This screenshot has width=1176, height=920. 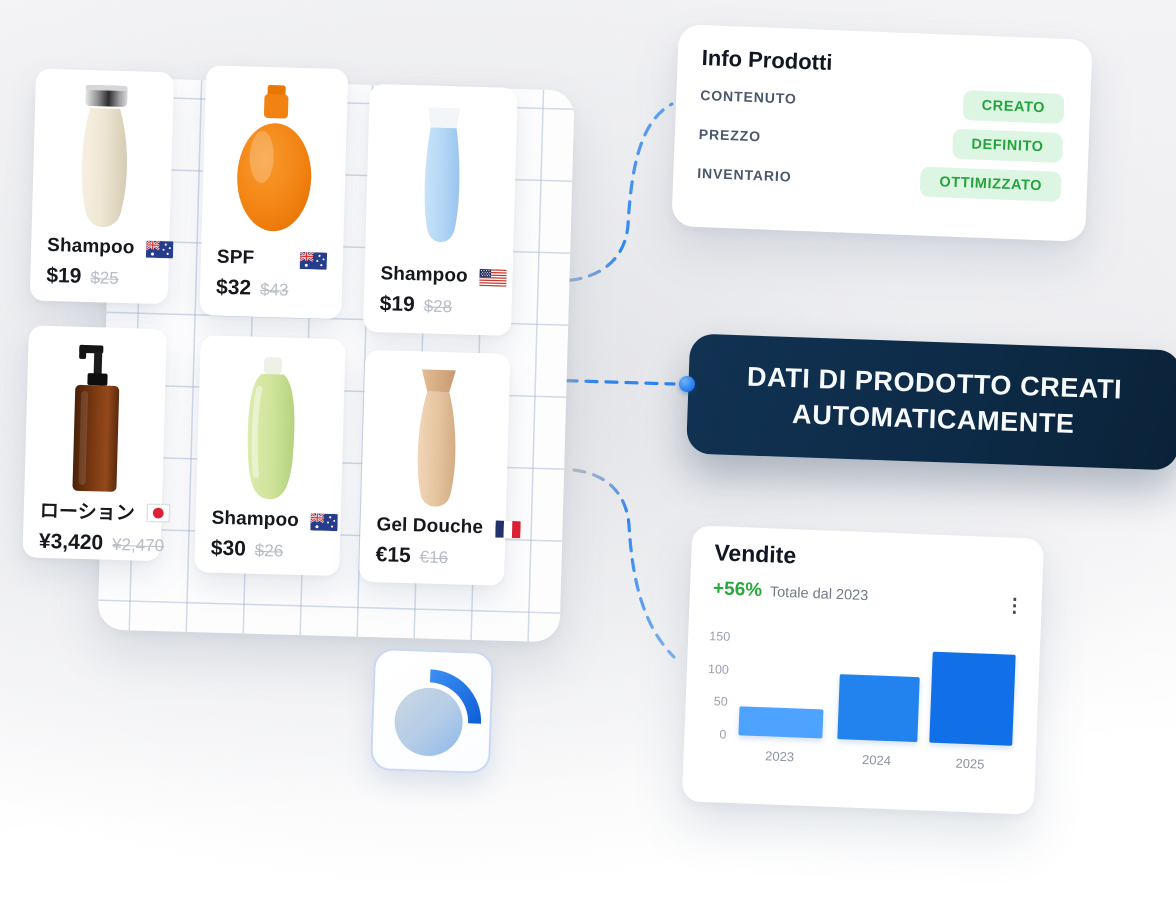 What do you see at coordinates (990, 184) in the screenshot?
I see `status-badge: OTTIMIZZATO` at bounding box center [990, 184].